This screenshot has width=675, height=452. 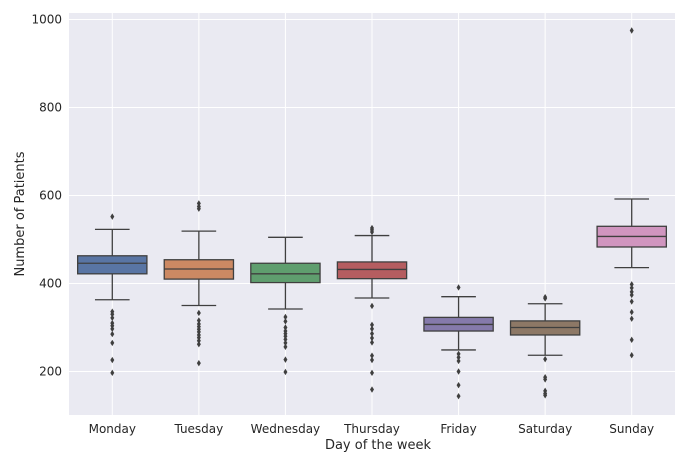 I want to click on box-tuesday, so click(x=199, y=283).